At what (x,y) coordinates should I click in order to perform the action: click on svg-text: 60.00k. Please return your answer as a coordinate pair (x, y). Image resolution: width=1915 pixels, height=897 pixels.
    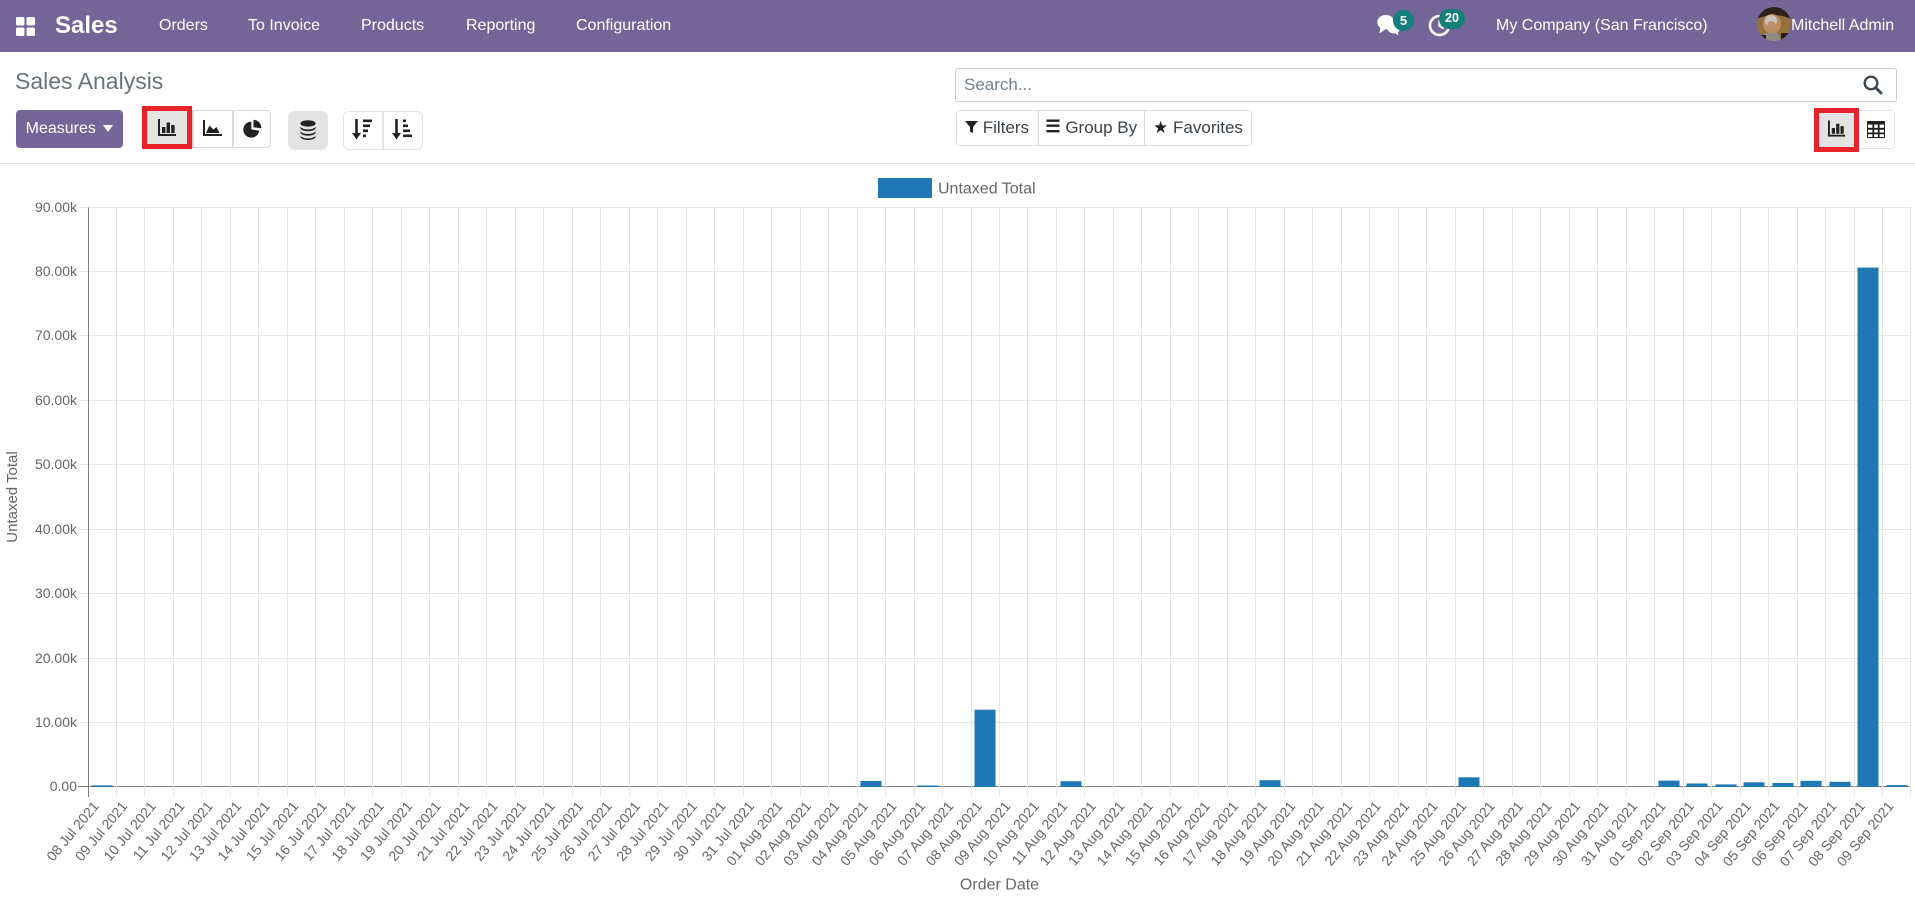
    Looking at the image, I should click on (56, 400).